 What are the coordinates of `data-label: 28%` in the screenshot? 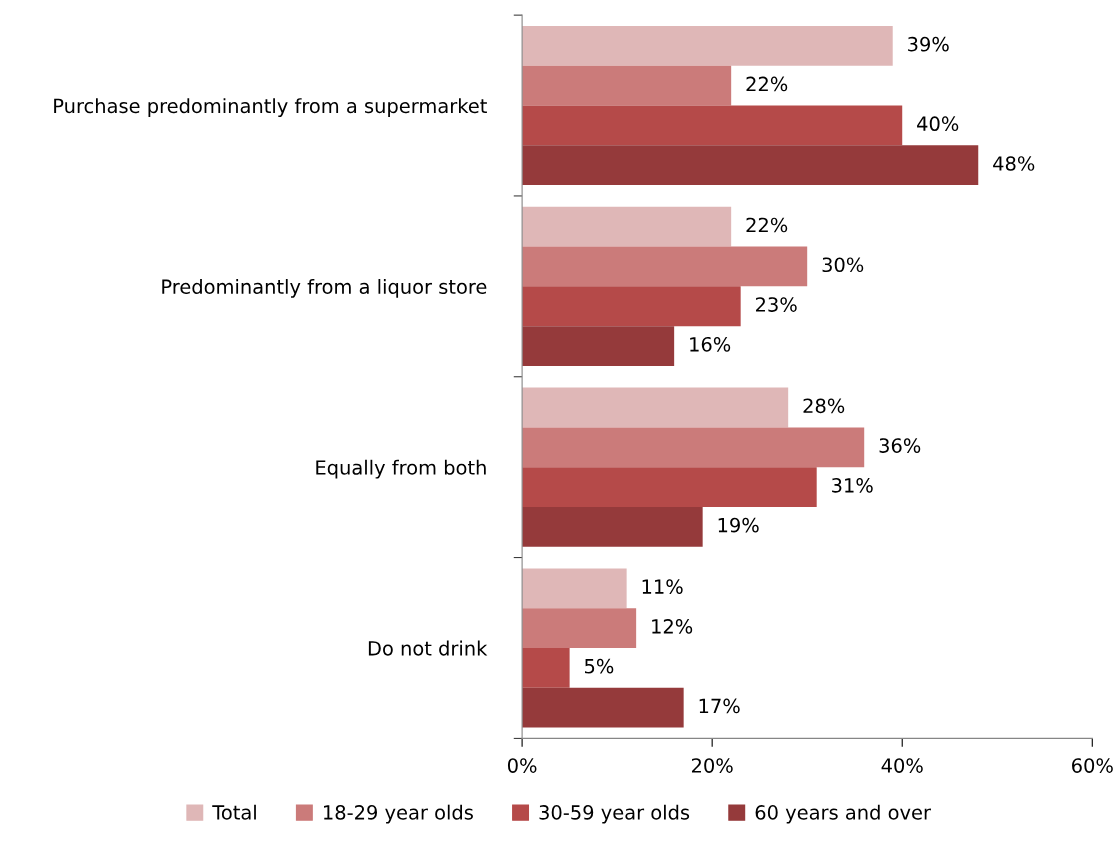 It's located at (824, 406).